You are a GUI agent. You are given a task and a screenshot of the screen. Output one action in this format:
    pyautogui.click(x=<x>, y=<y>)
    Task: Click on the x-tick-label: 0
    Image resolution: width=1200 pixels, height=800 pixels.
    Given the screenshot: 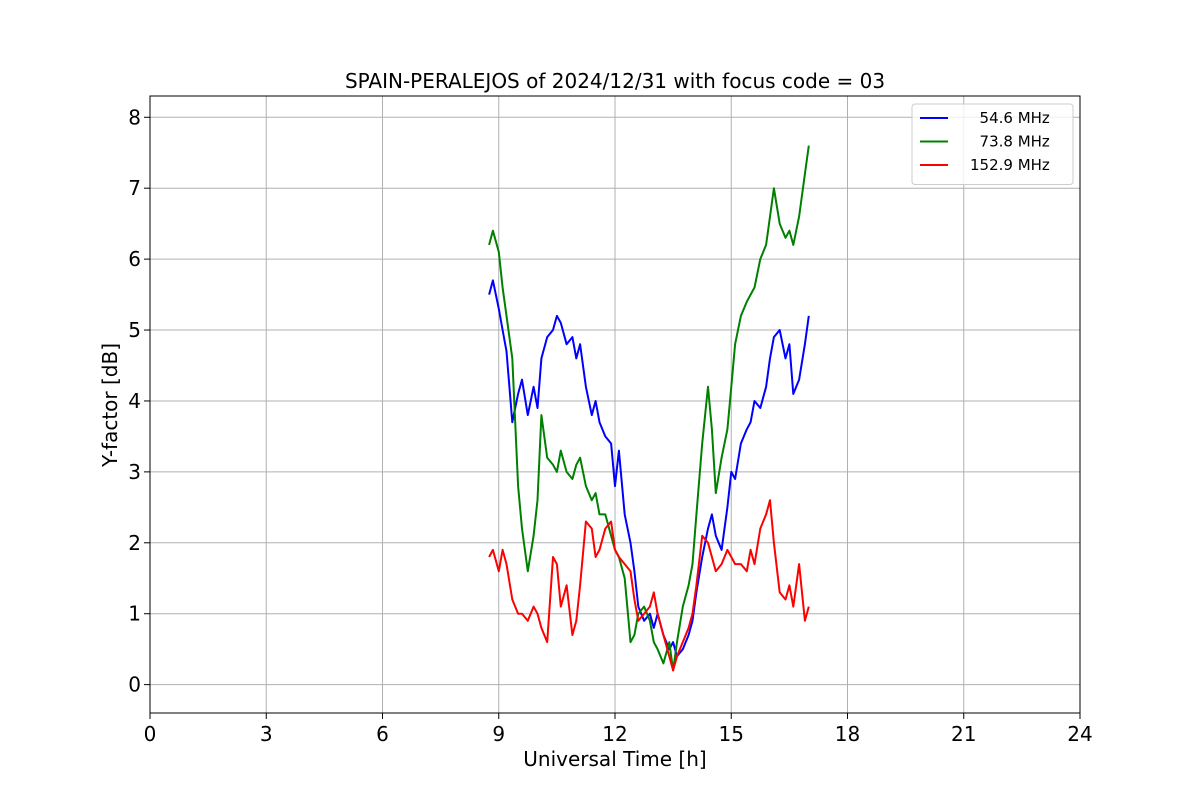 What is the action you would take?
    pyautogui.click(x=150, y=734)
    